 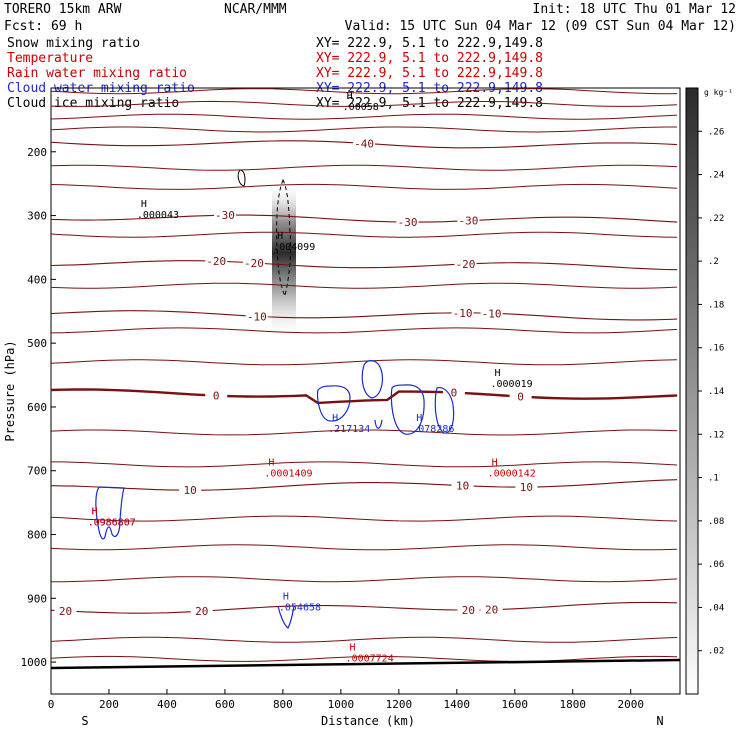 I want to click on y-tick-label: 200, so click(x=37, y=152).